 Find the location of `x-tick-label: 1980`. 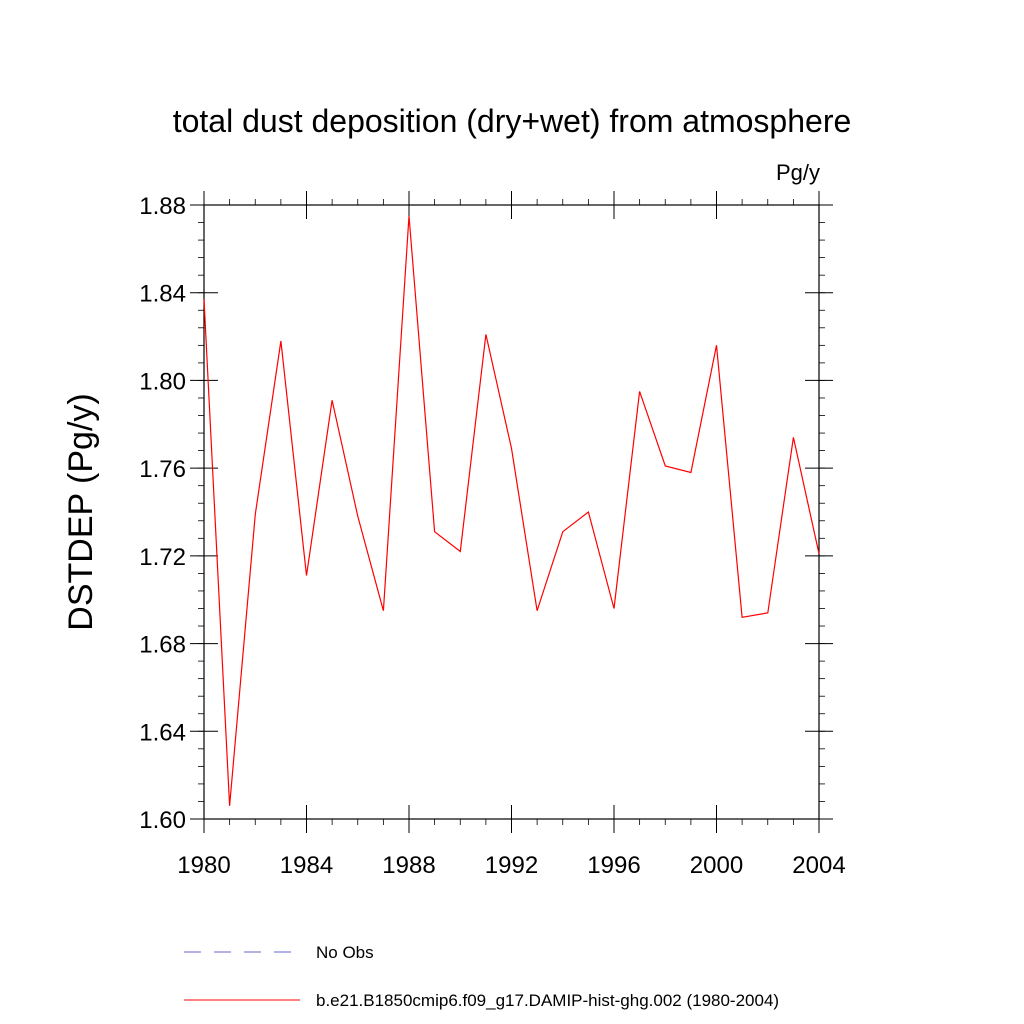

x-tick-label: 1980 is located at coordinates (203, 865).